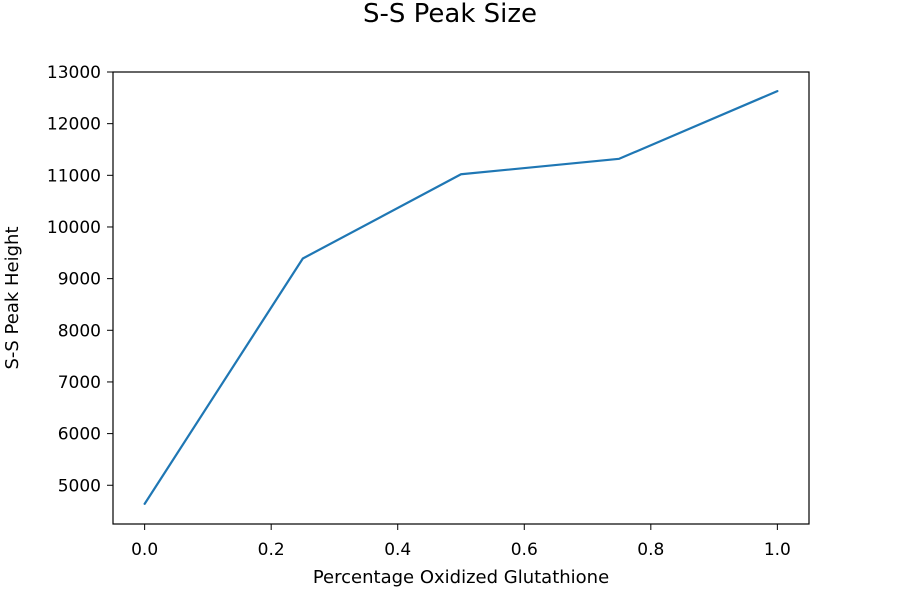 Image resolution: width=900 pixels, height=600 pixels. Describe the element at coordinates (74, 73) in the screenshot. I see `y-tick-label: 13000` at that location.